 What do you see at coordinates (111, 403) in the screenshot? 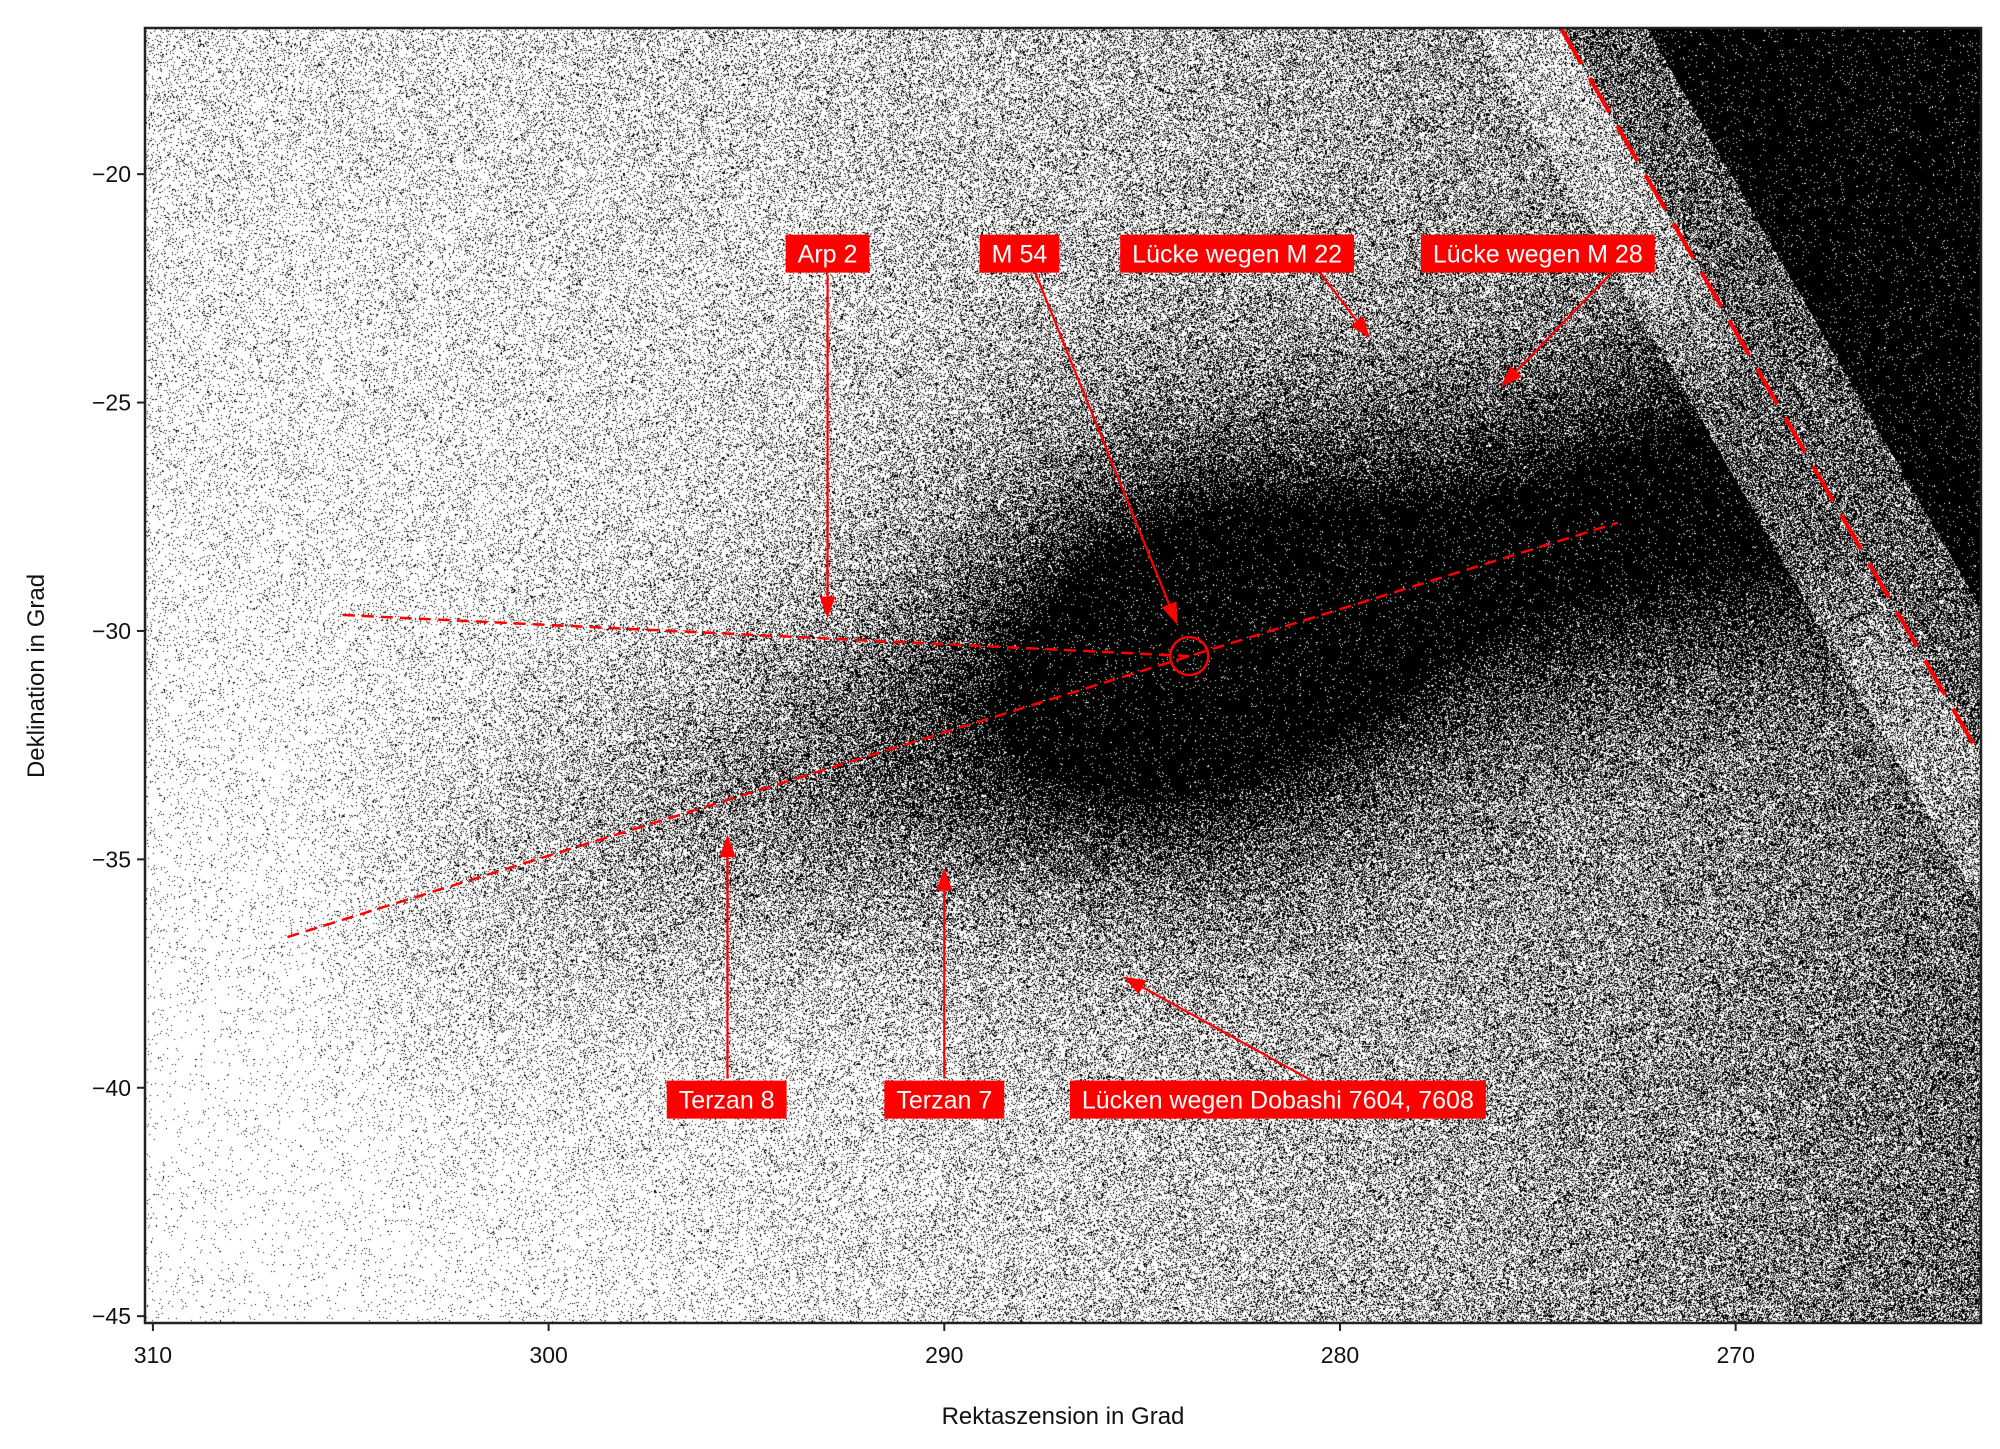
I see `y-tick-label: −25` at bounding box center [111, 403].